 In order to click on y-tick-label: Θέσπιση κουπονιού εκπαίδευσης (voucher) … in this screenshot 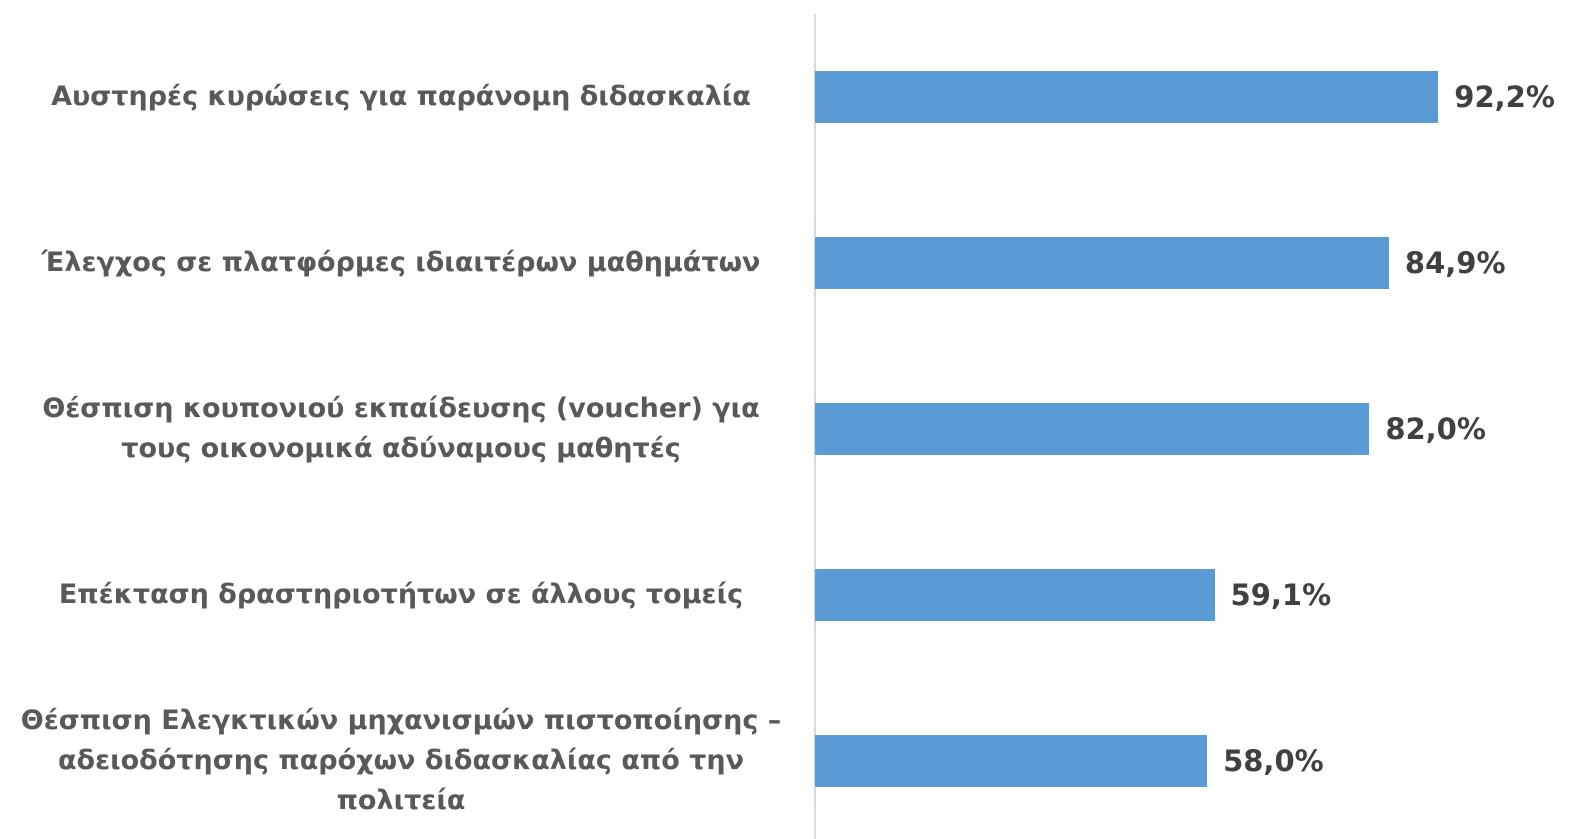, I will do `click(401, 428)`.